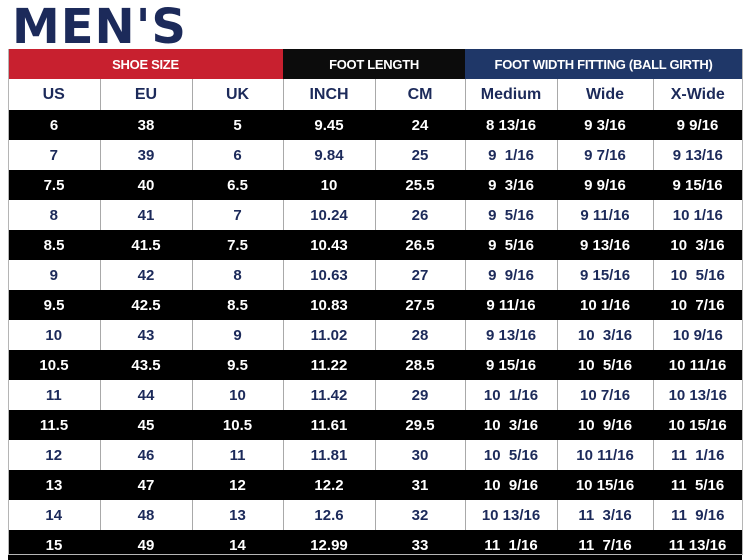  What do you see at coordinates (145, 335) in the screenshot?
I see `cell-eu: 43` at bounding box center [145, 335].